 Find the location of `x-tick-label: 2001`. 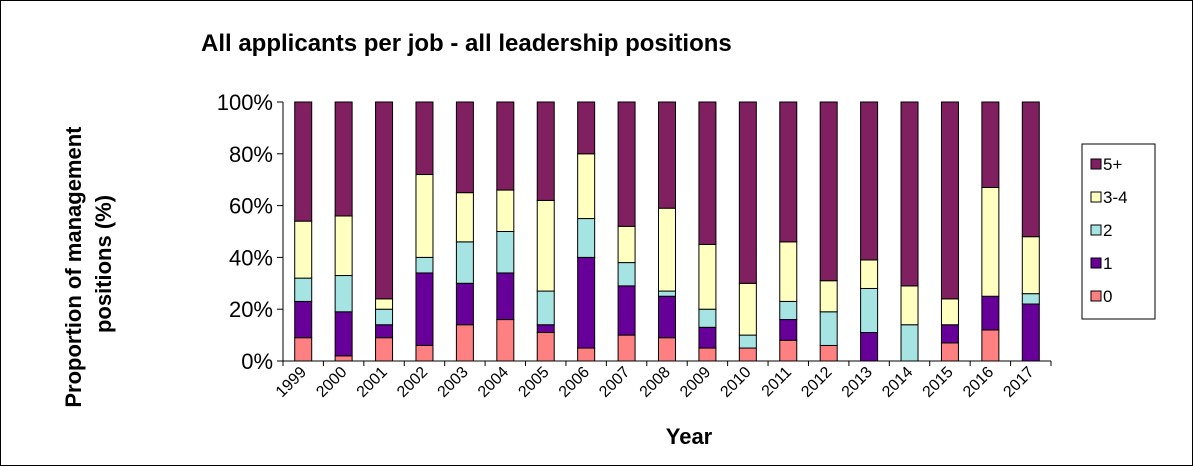

x-tick-label: 2001 is located at coordinates (372, 382).